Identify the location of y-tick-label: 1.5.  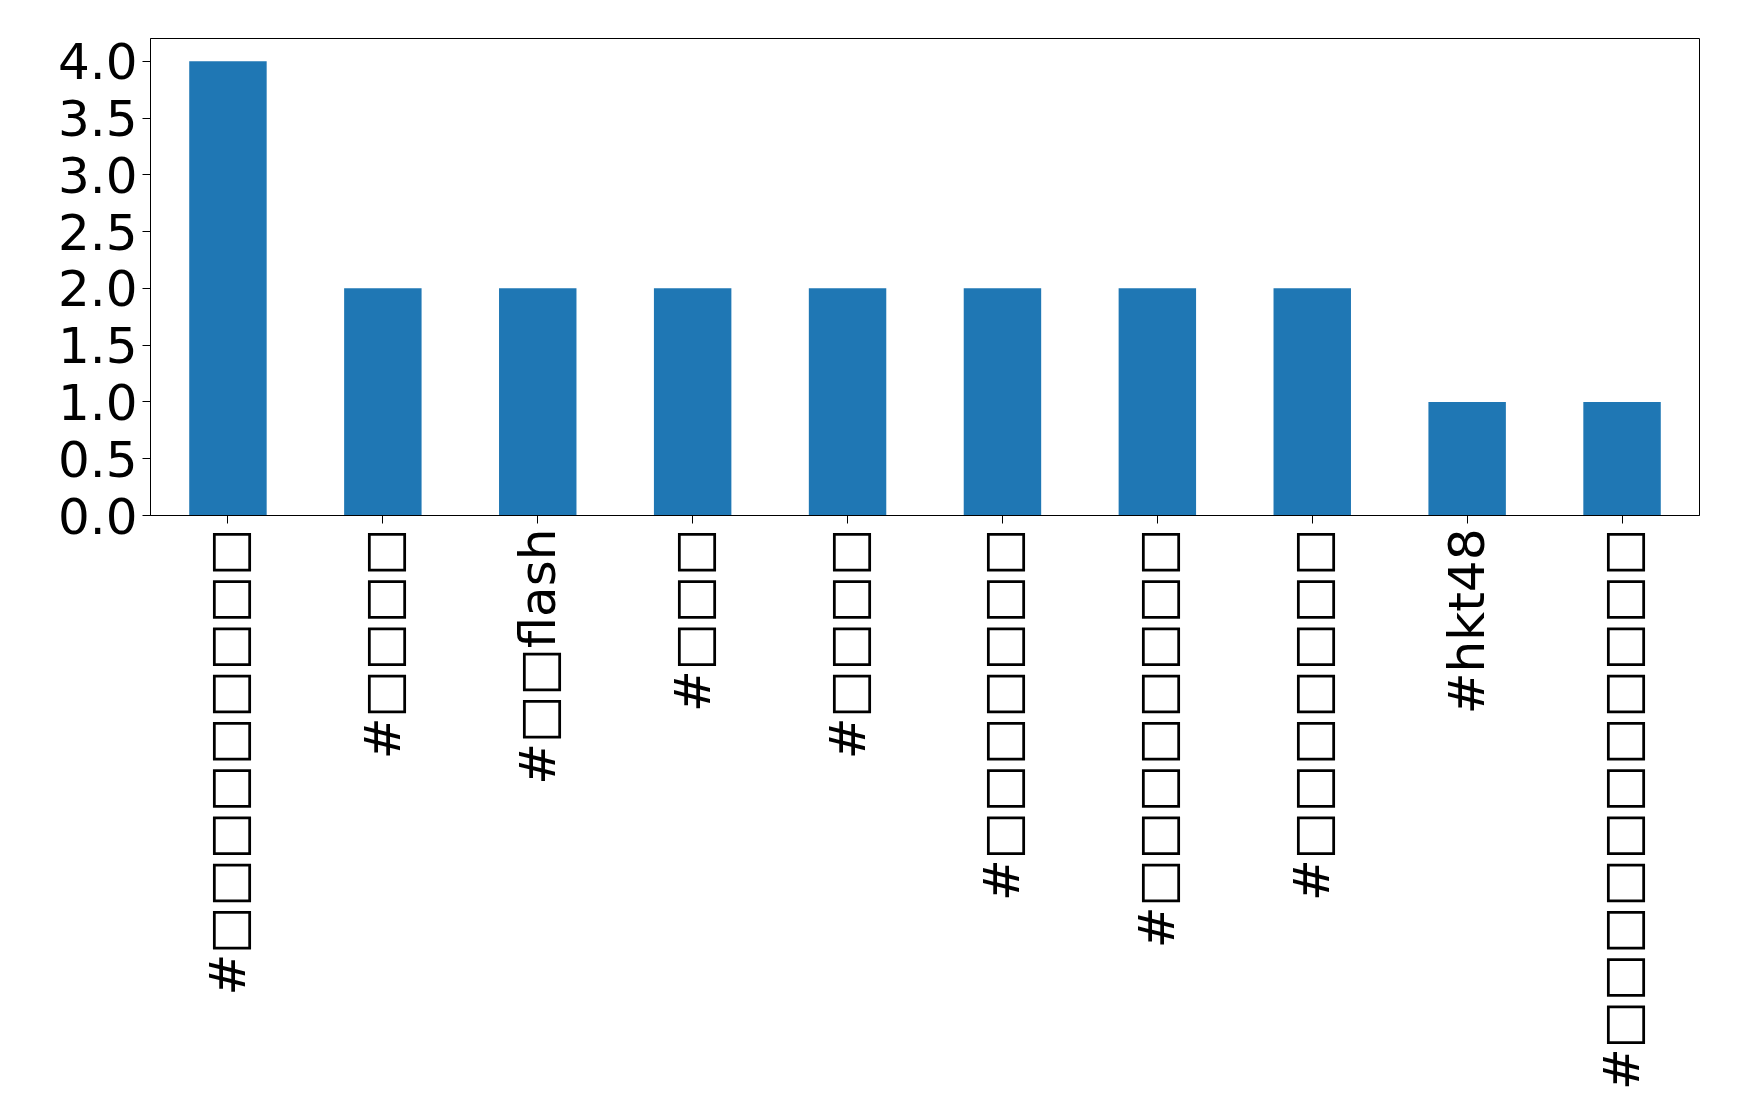
(97, 346).